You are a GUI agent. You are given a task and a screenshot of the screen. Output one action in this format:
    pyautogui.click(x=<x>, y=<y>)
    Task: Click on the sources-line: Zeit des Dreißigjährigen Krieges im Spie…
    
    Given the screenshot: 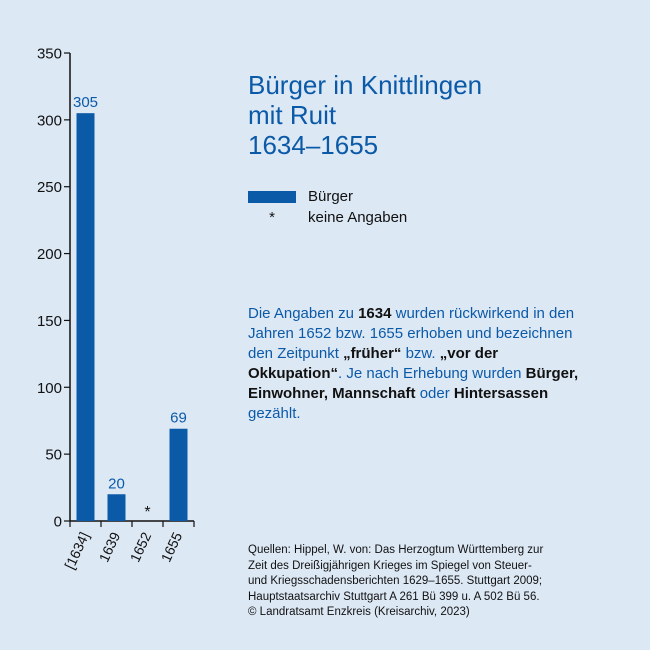 What is the action you would take?
    pyautogui.click(x=390, y=565)
    